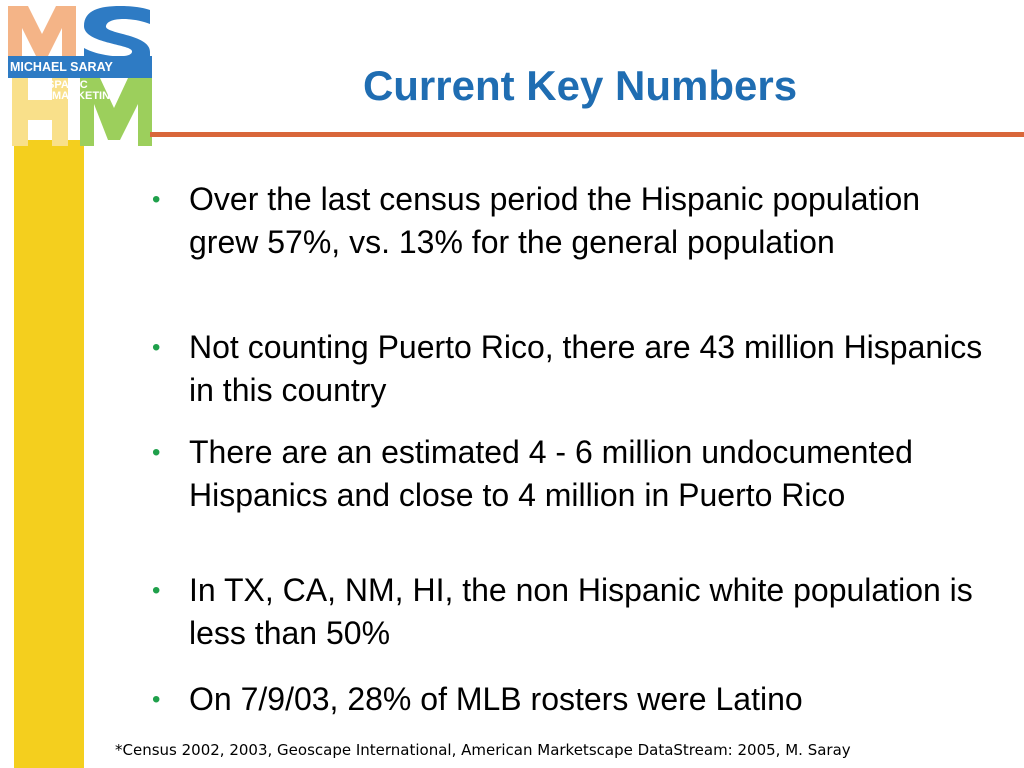 The width and height of the screenshot is (1024, 768). I want to click on logo-text-hispanic: HISPANIC, so click(62, 85).